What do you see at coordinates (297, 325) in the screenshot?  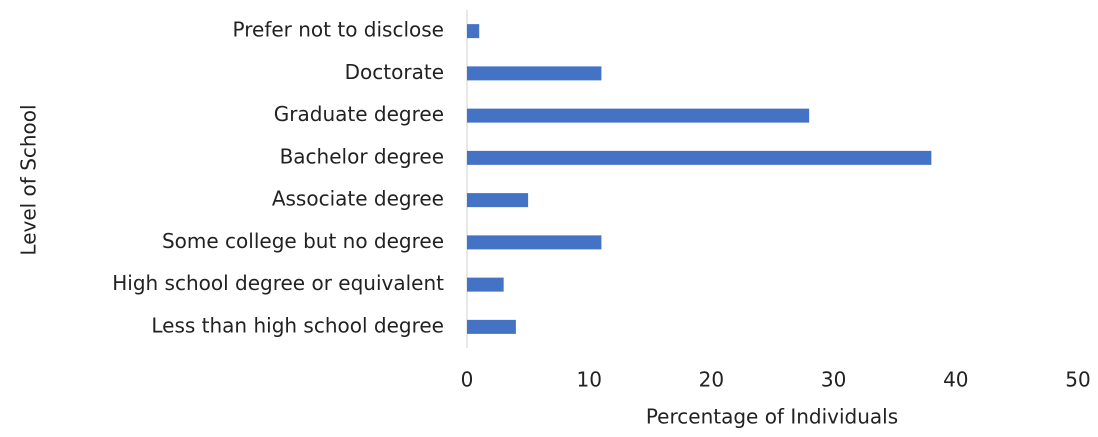 I see `y-tick-label: Less than high school degree` at bounding box center [297, 325].